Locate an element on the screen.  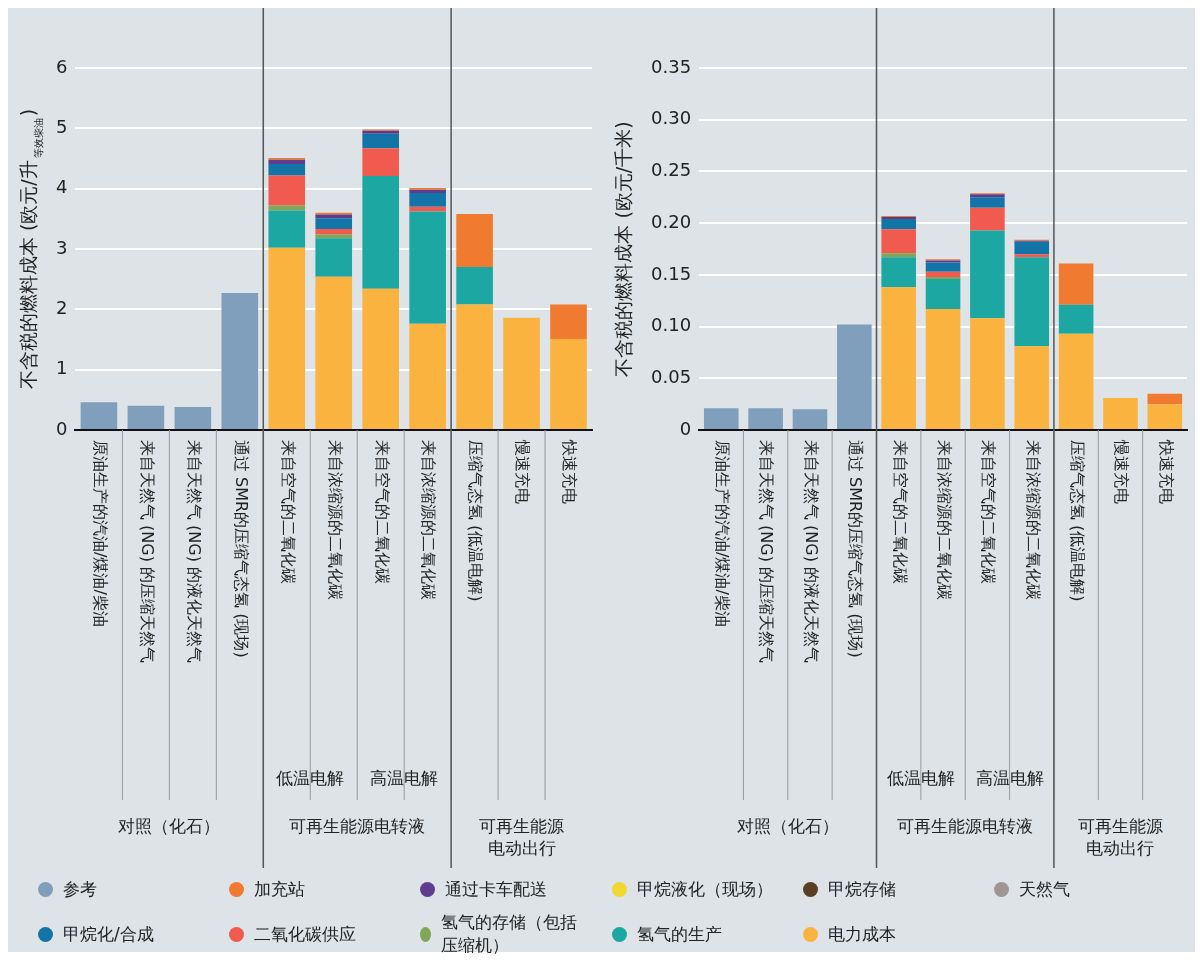
legend-label: 氢气的生产 is located at coordinates (679, 934).